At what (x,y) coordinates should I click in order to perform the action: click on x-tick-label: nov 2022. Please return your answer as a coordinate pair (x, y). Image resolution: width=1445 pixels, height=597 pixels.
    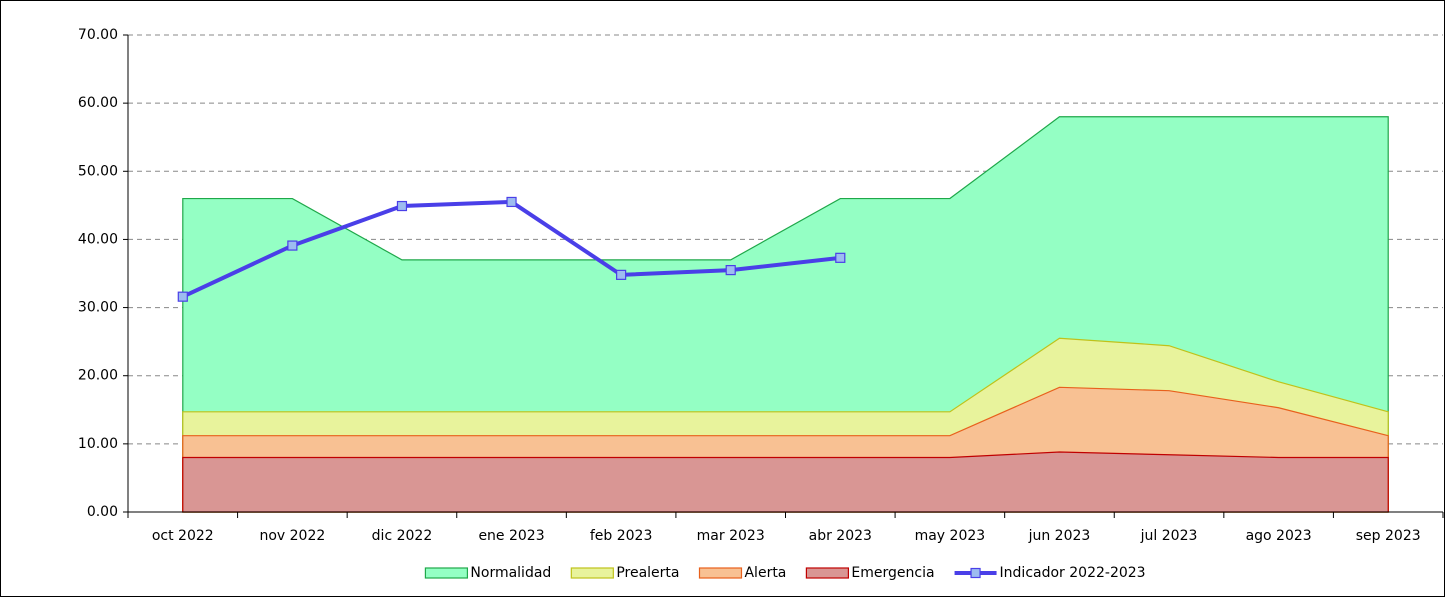
    Looking at the image, I should click on (292, 536).